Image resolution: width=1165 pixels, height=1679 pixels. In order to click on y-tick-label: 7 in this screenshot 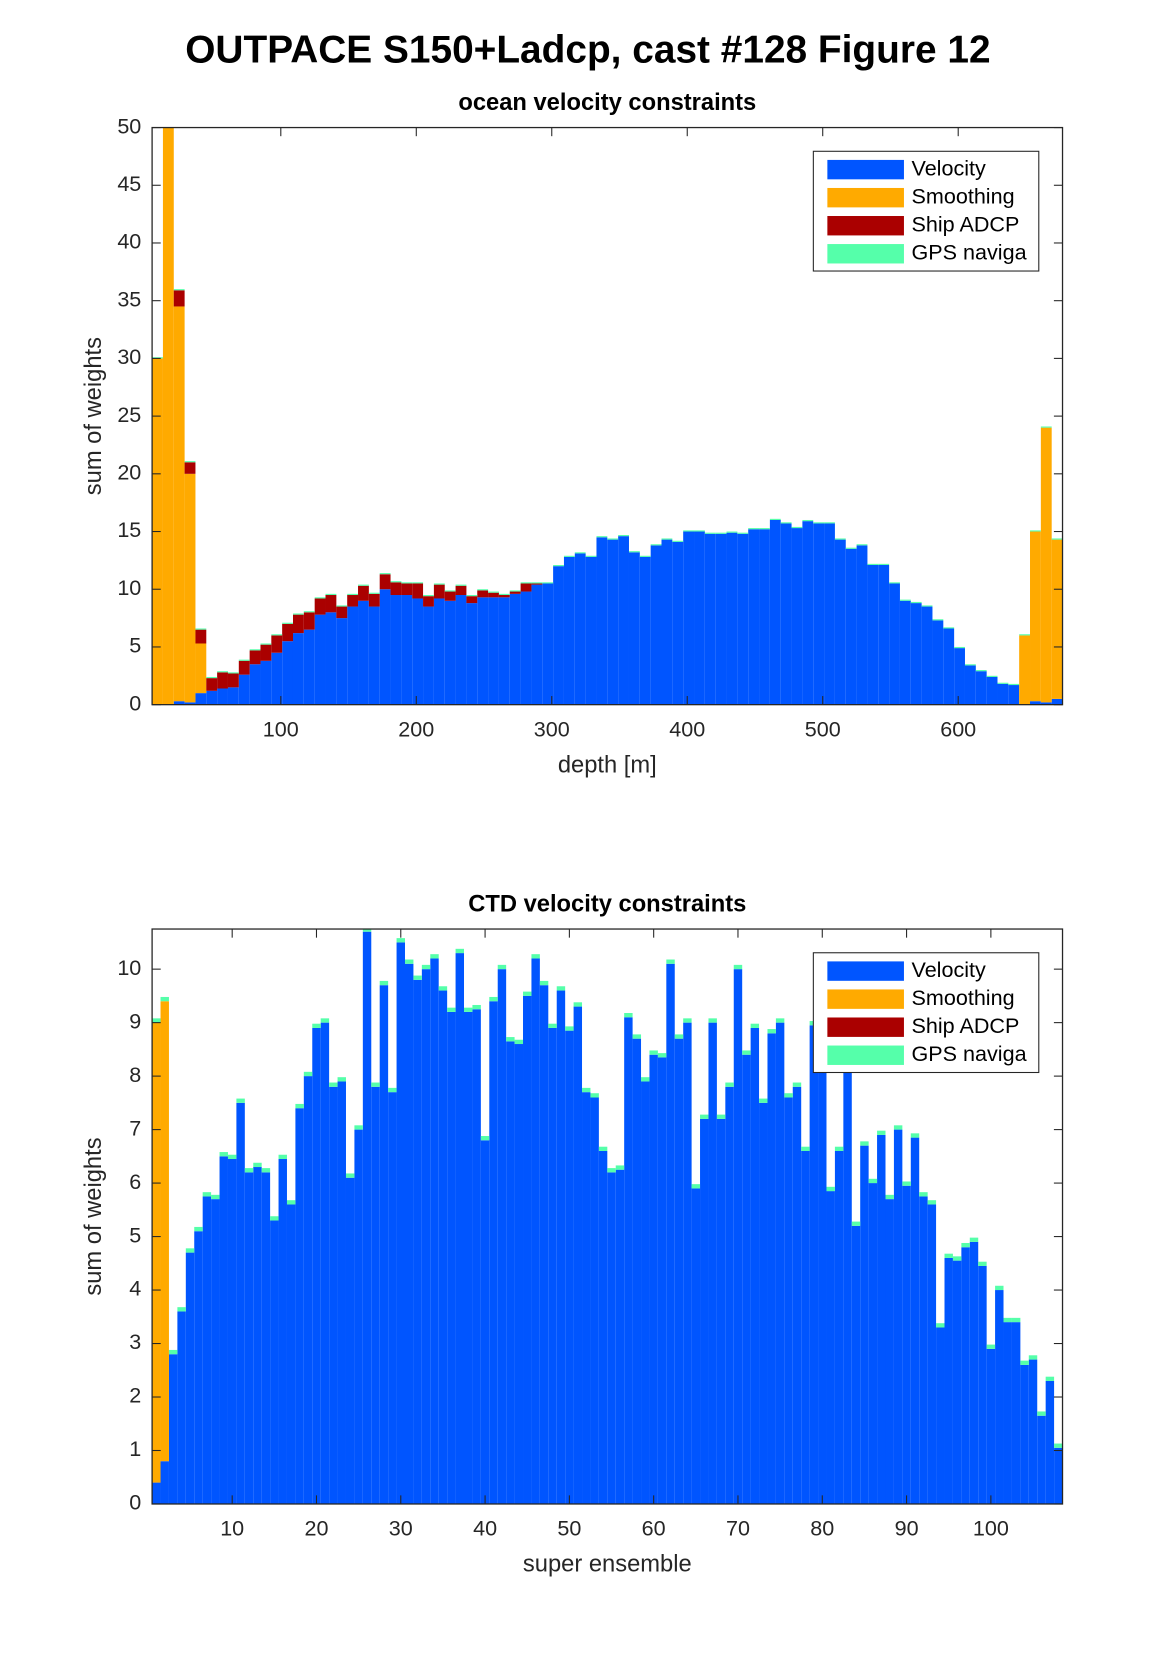, I will do `click(135, 1127)`.